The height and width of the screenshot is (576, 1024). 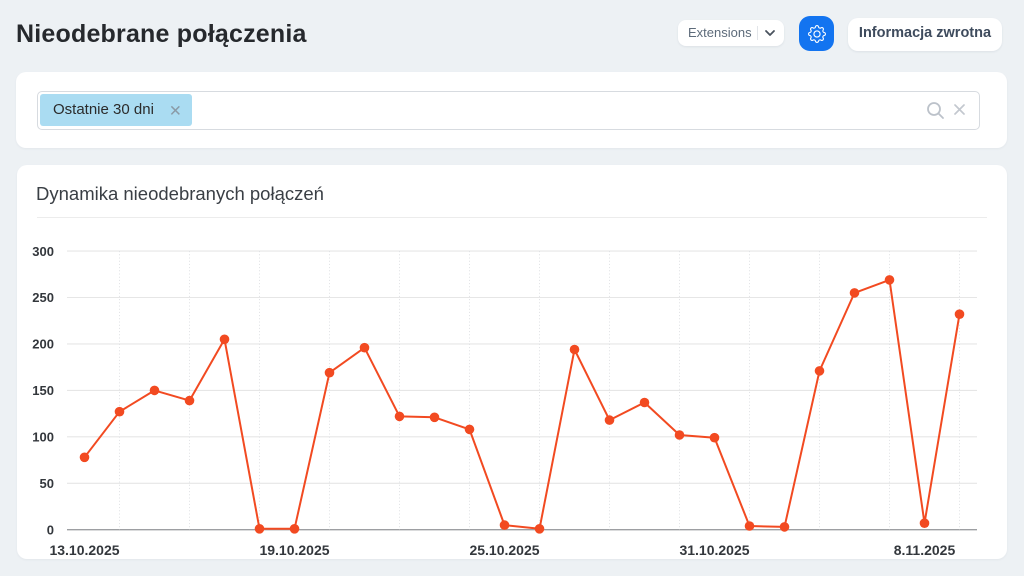 What do you see at coordinates (294, 550) in the screenshot?
I see `svg-text: 19.10.2025` at bounding box center [294, 550].